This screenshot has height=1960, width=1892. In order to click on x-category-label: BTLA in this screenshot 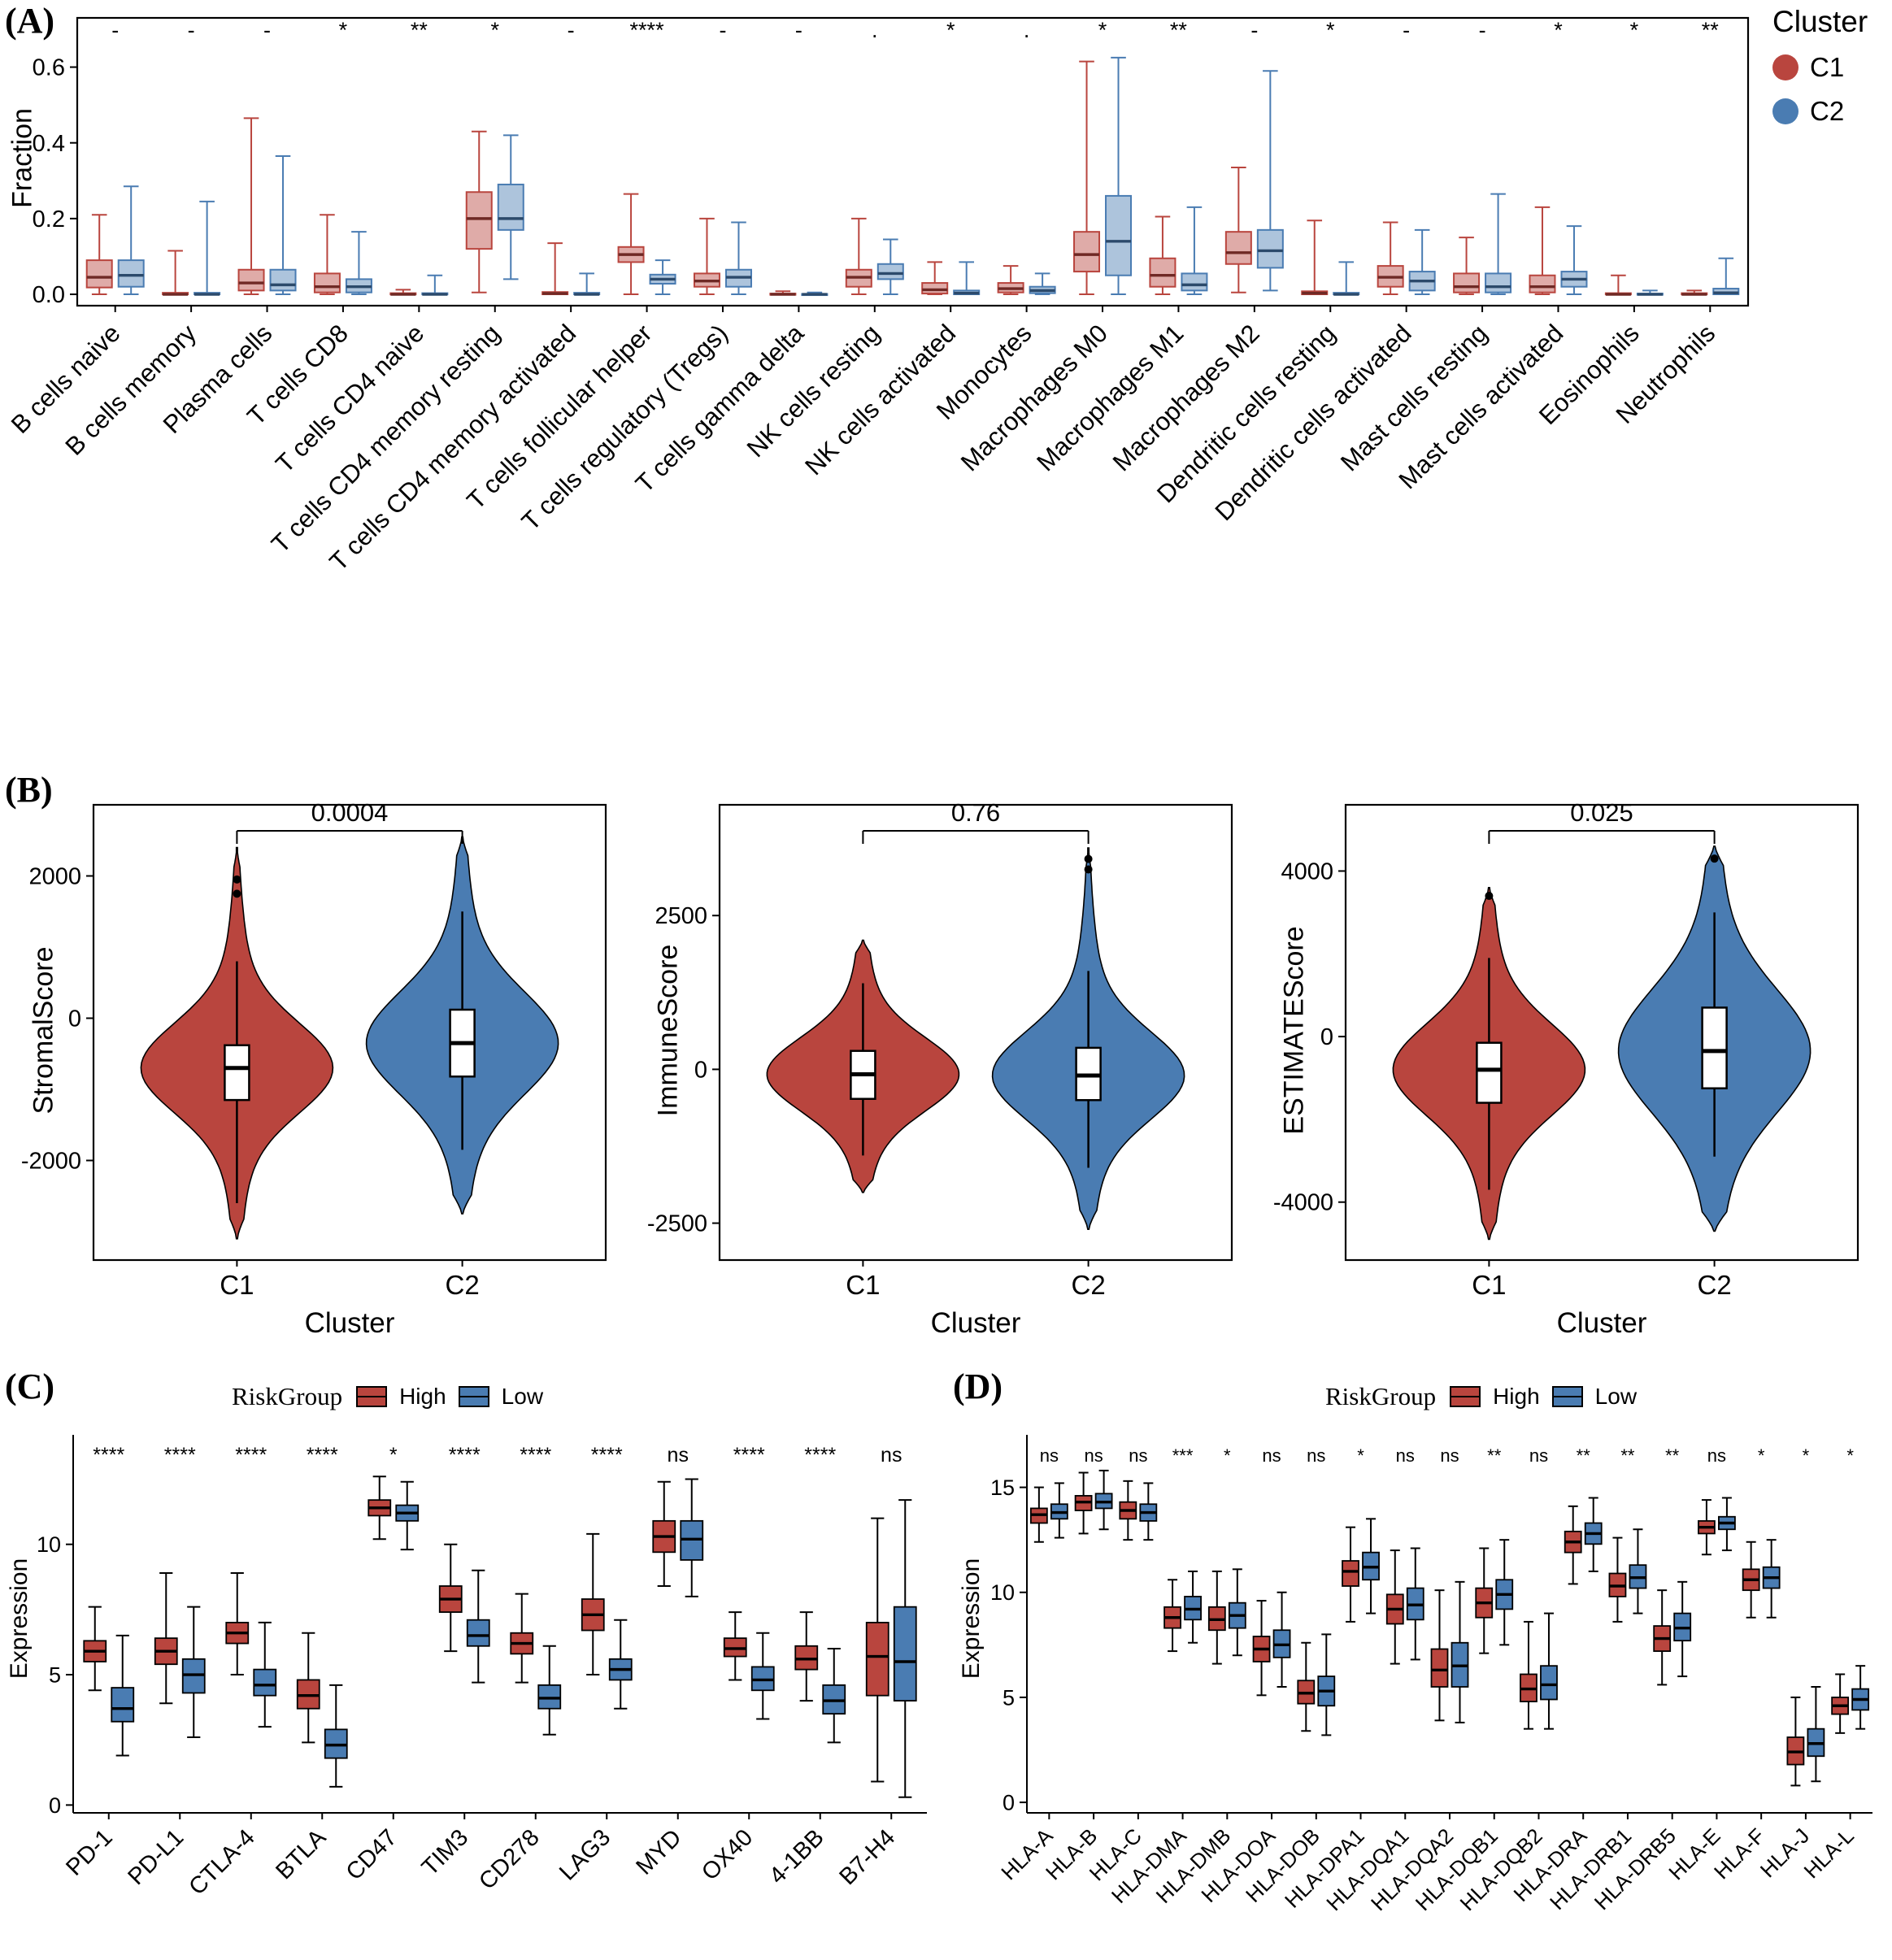, I will do `click(301, 1854)`.